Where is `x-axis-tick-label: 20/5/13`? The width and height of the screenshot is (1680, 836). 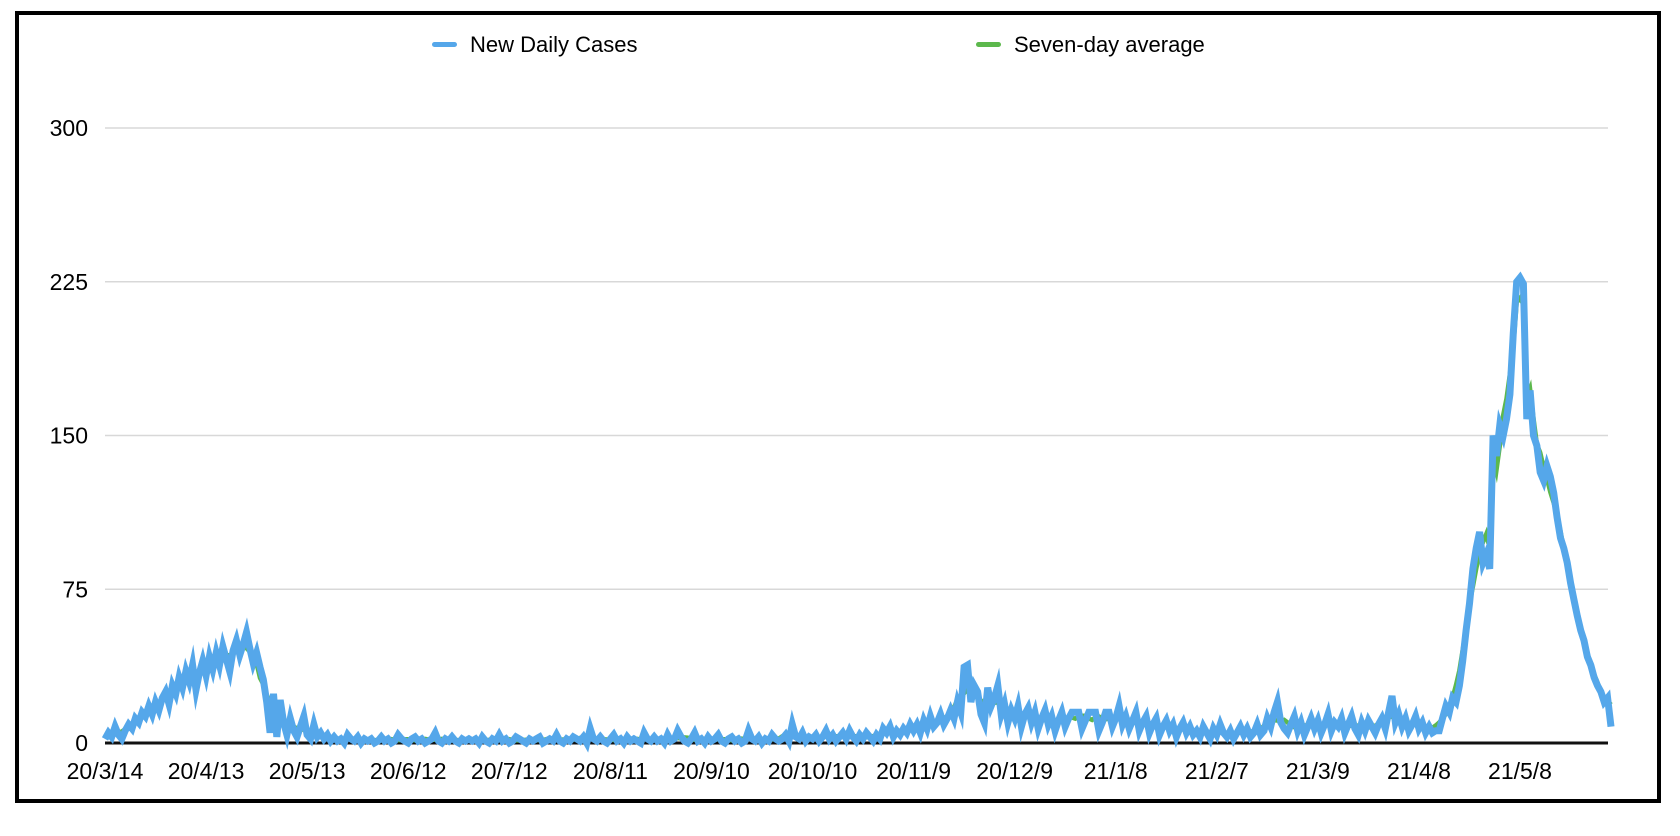 x-axis-tick-label: 20/5/13 is located at coordinates (307, 771).